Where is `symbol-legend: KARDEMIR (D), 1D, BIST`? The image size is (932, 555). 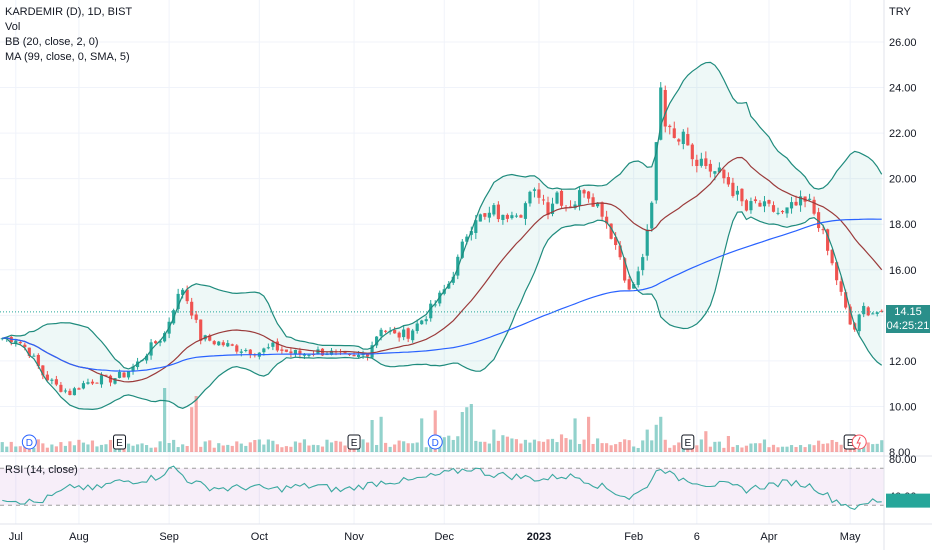
symbol-legend: KARDEMIR (D), 1D, BIST is located at coordinates (68, 12).